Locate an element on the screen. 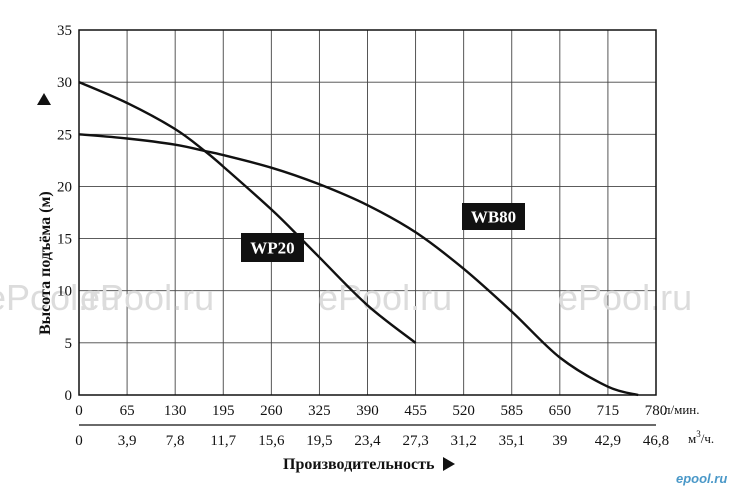  x-tick-label-primary: 780 is located at coordinates (656, 411).